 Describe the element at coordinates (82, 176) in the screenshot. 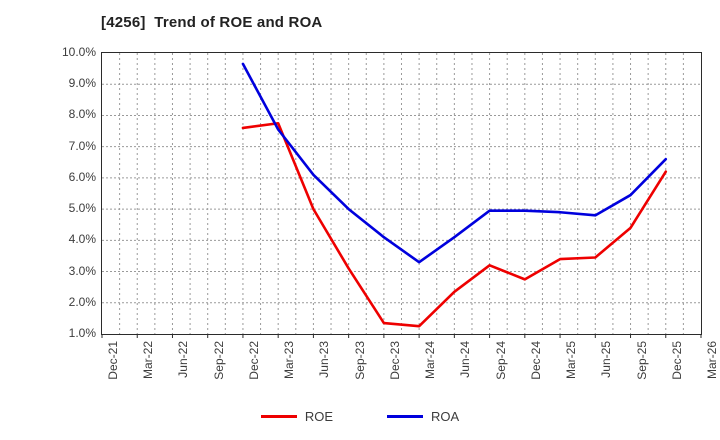

I see `y-axis-tick-label: 6.0%` at that location.